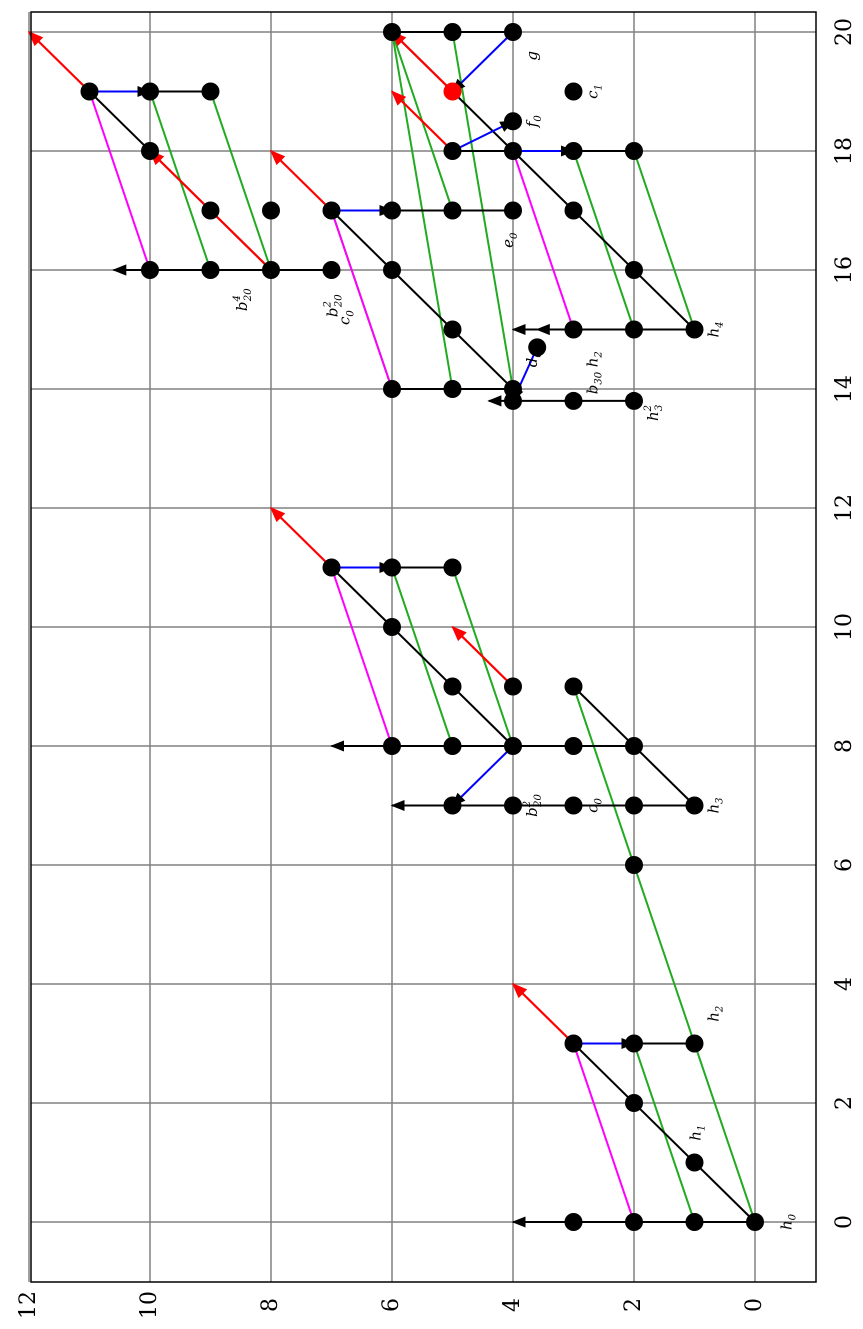  I want to click on point-label: h23, so click(654, 413).